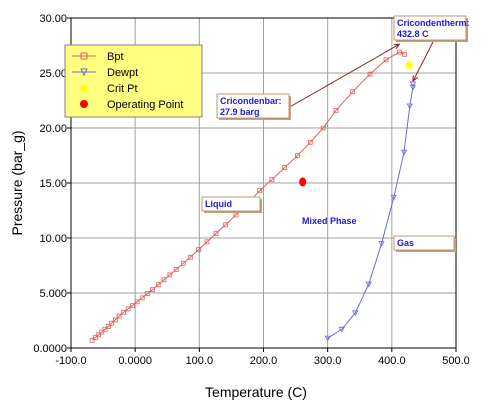 This screenshot has width=500, height=409. Describe the element at coordinates (98, 57) in the screenshot. I see `legend-entry-bpt: Bpt` at that location.